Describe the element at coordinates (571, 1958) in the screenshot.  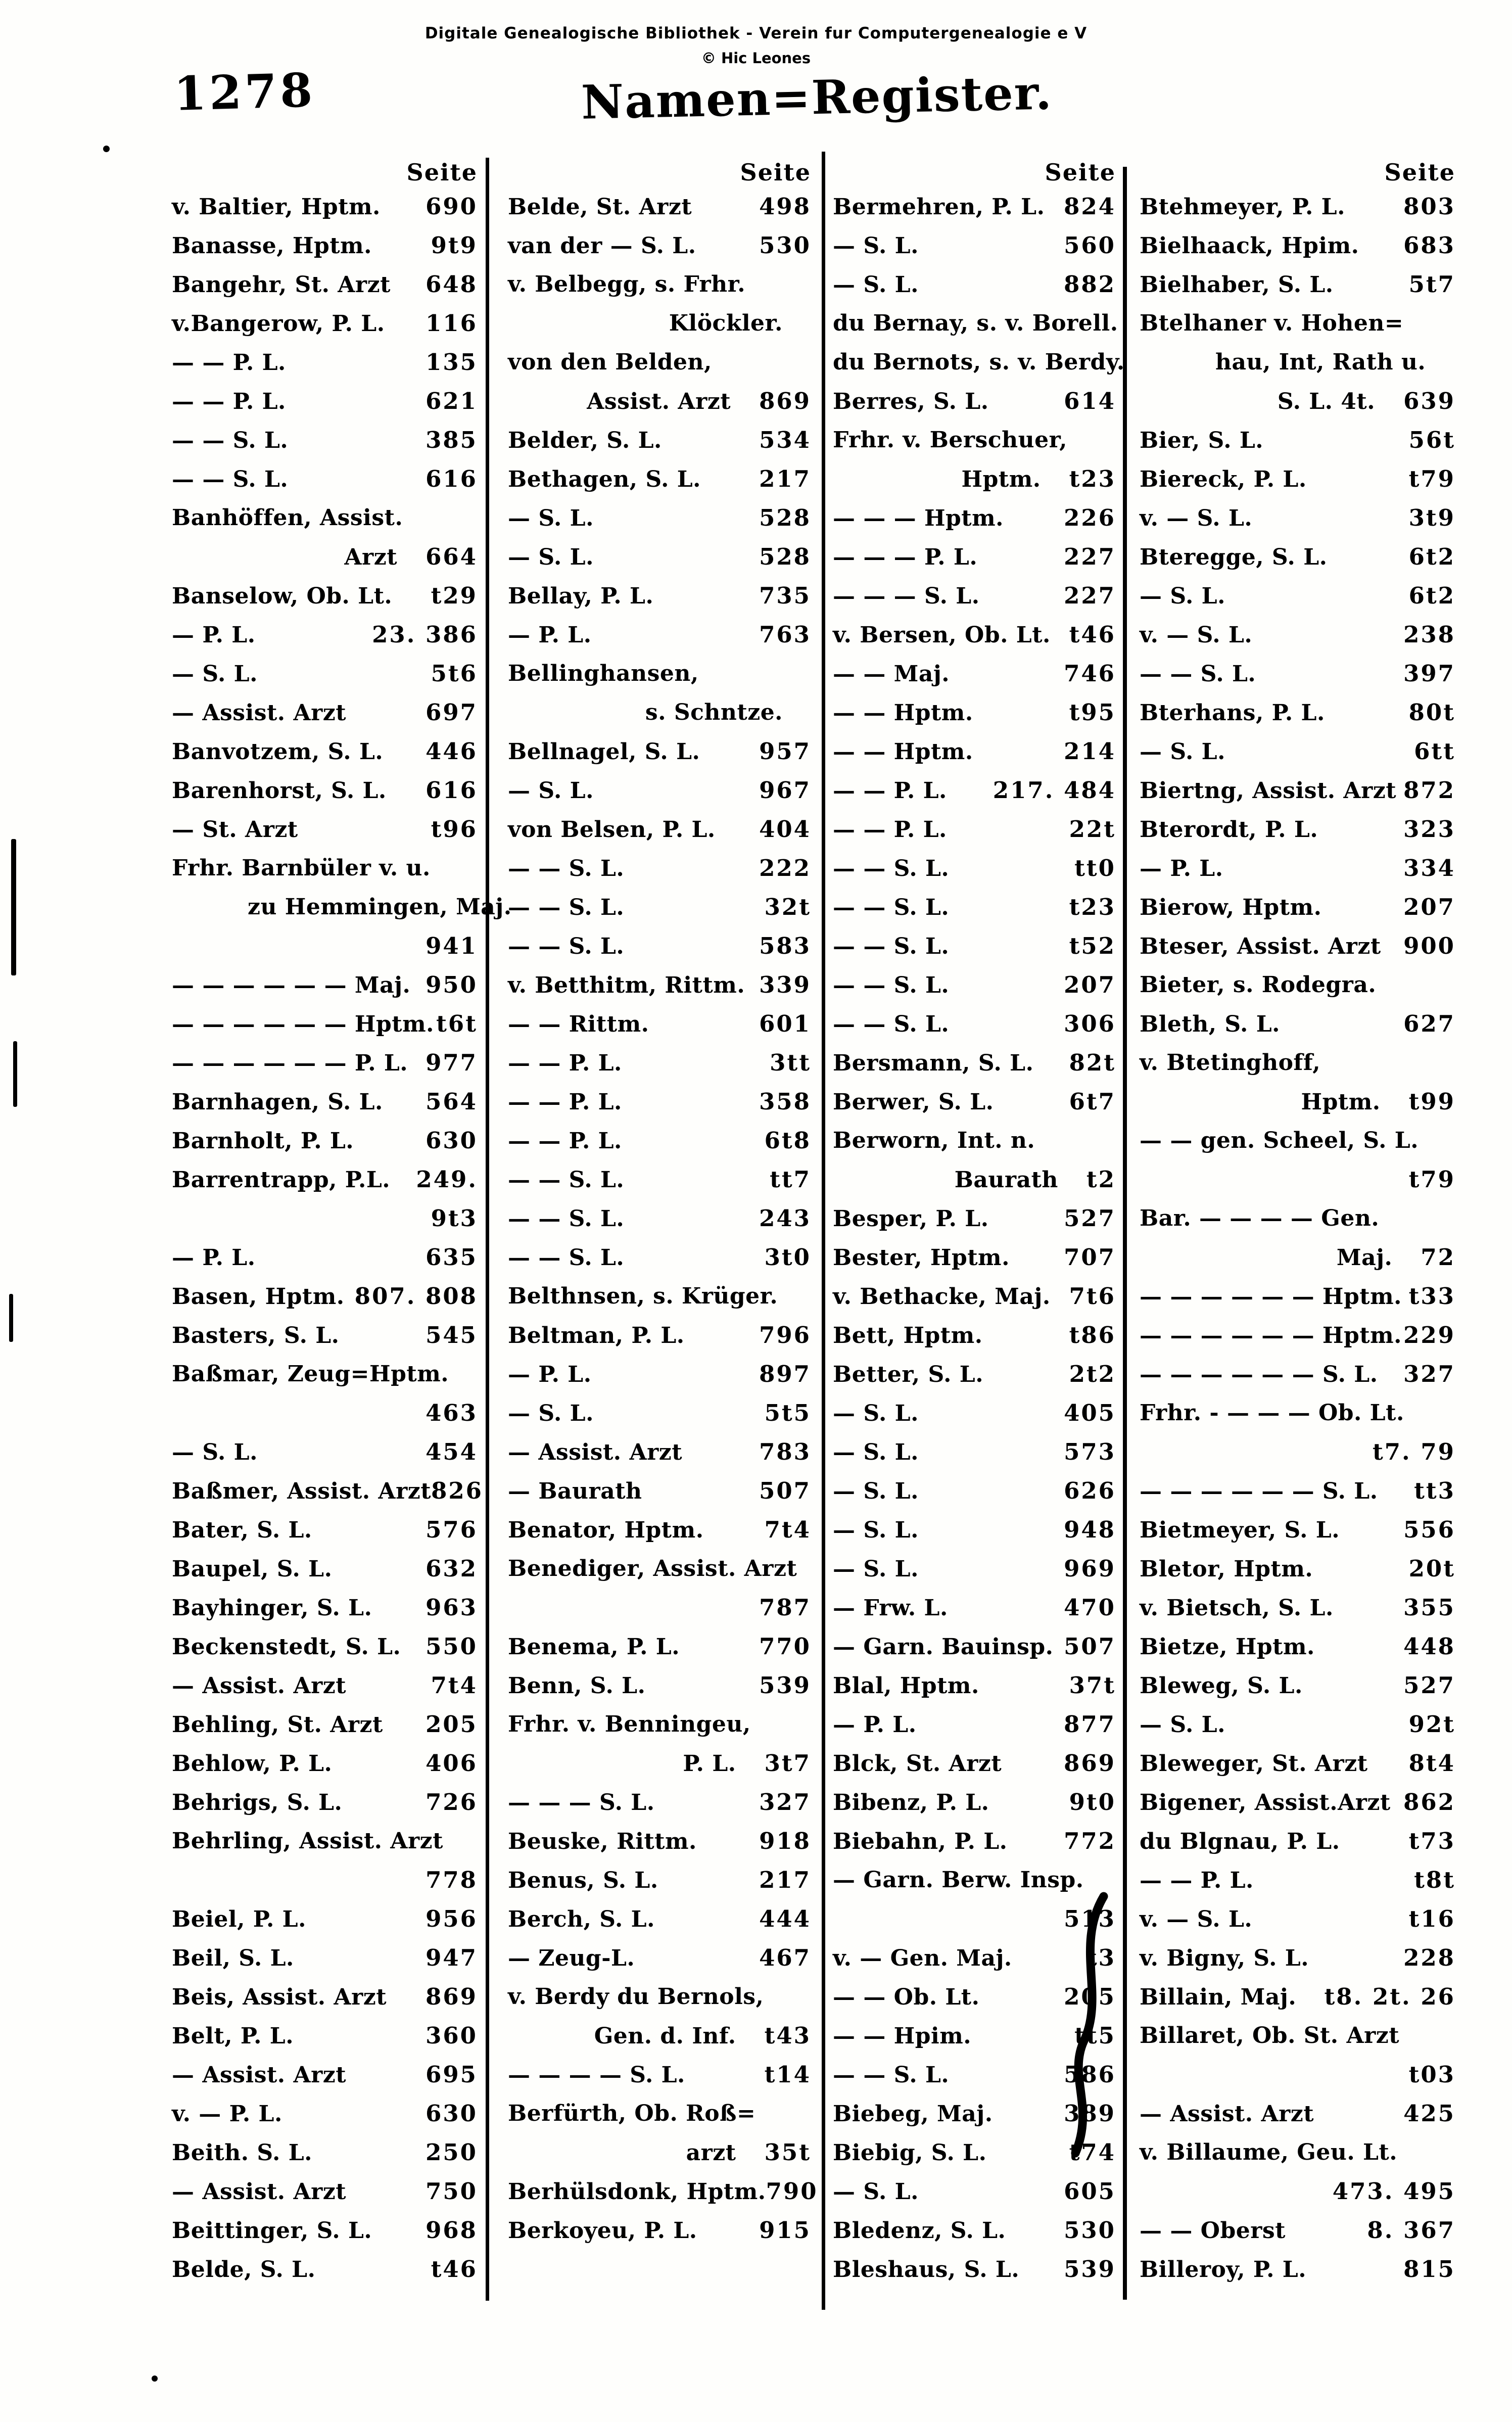
I see `entry-name: — Zeug-L.` at that location.